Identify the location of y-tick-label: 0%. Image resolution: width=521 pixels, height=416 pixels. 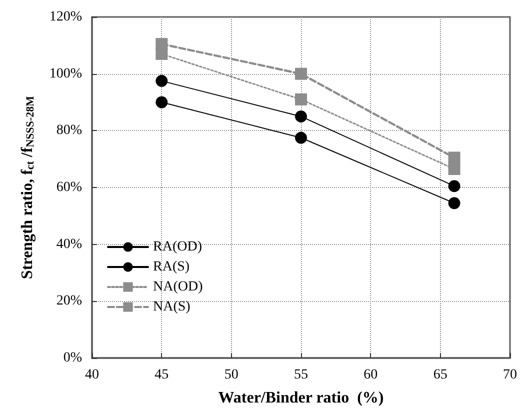
(72, 358).